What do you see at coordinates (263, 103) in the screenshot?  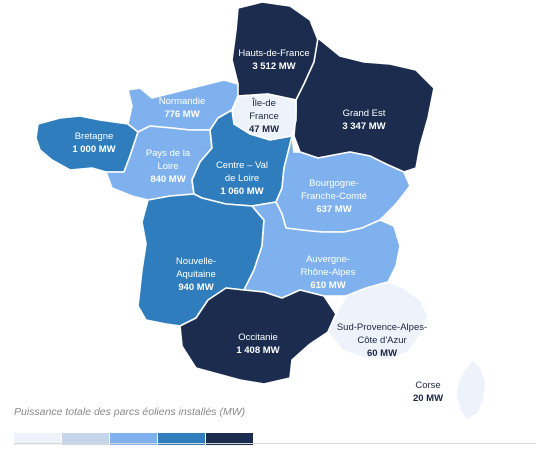 I see `region-name-line1: Île-de` at bounding box center [263, 103].